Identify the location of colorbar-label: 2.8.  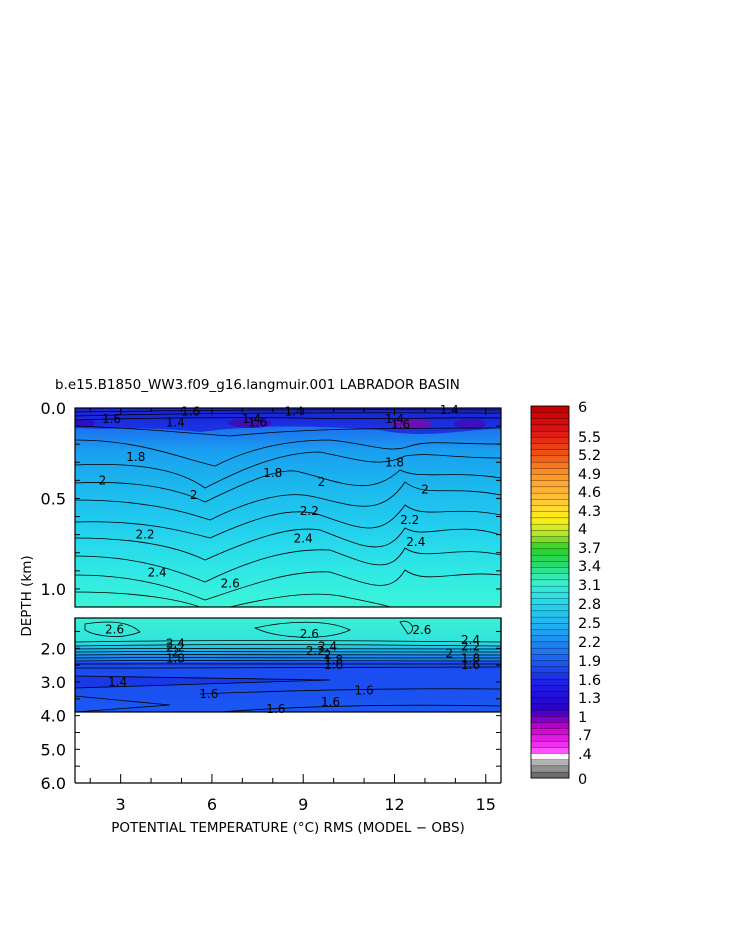
(589, 605).